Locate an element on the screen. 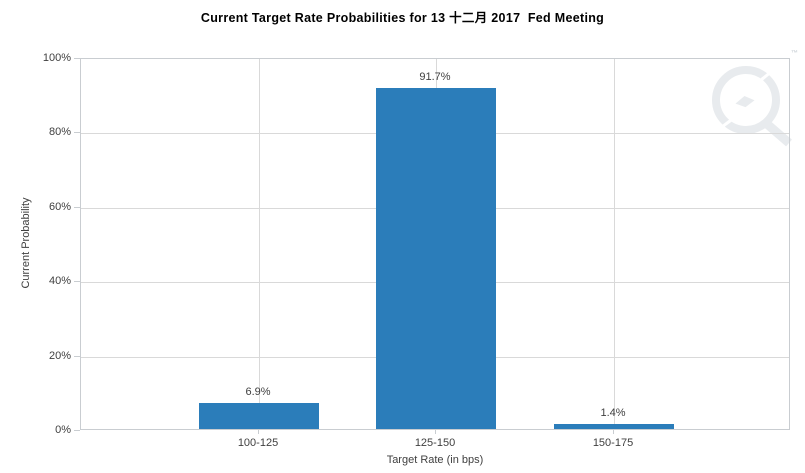 The height and width of the screenshot is (473, 805). y-axis-tick-label: 0% is located at coordinates (63, 430).